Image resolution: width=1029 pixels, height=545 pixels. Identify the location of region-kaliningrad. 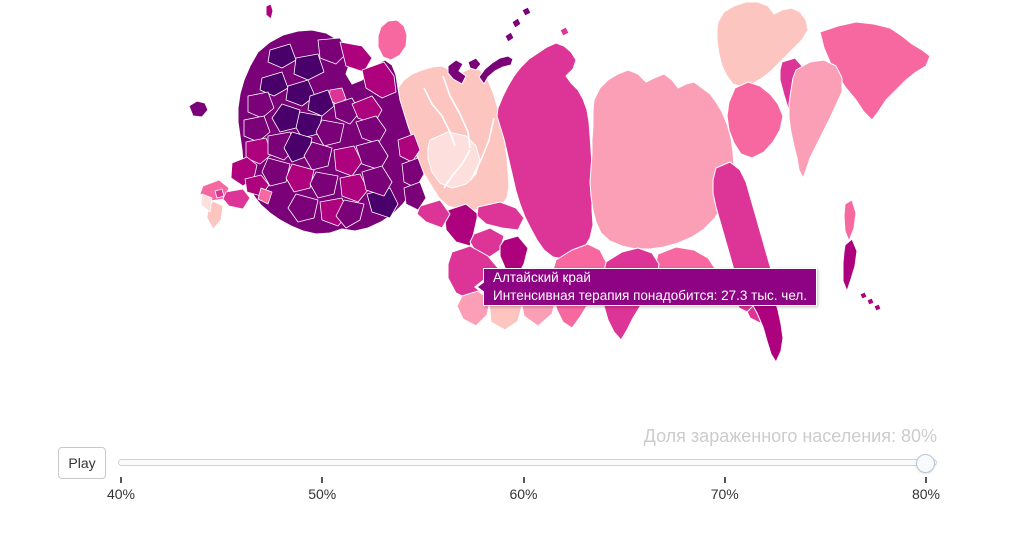
(198, 109).